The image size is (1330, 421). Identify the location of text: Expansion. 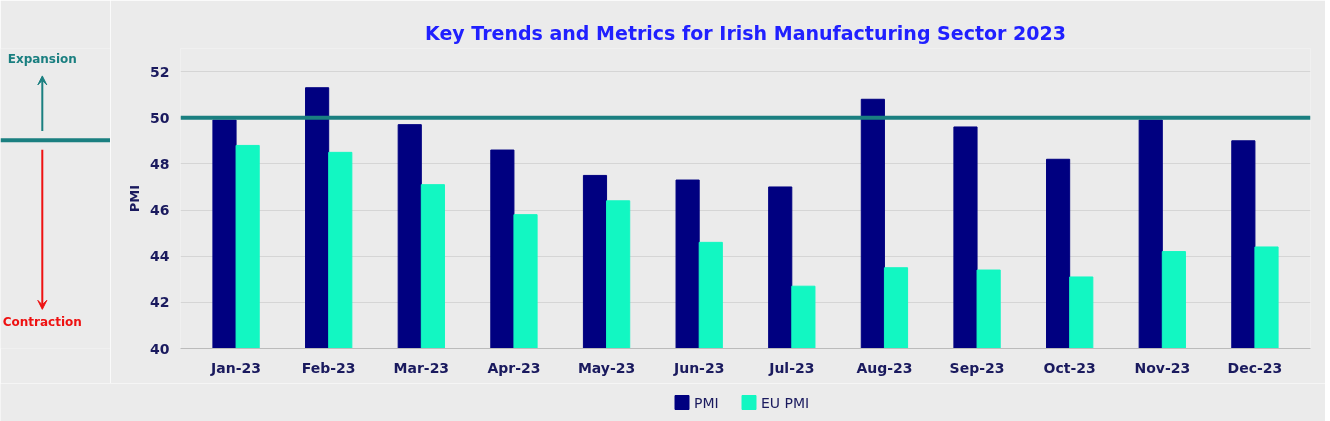
(42, 59).